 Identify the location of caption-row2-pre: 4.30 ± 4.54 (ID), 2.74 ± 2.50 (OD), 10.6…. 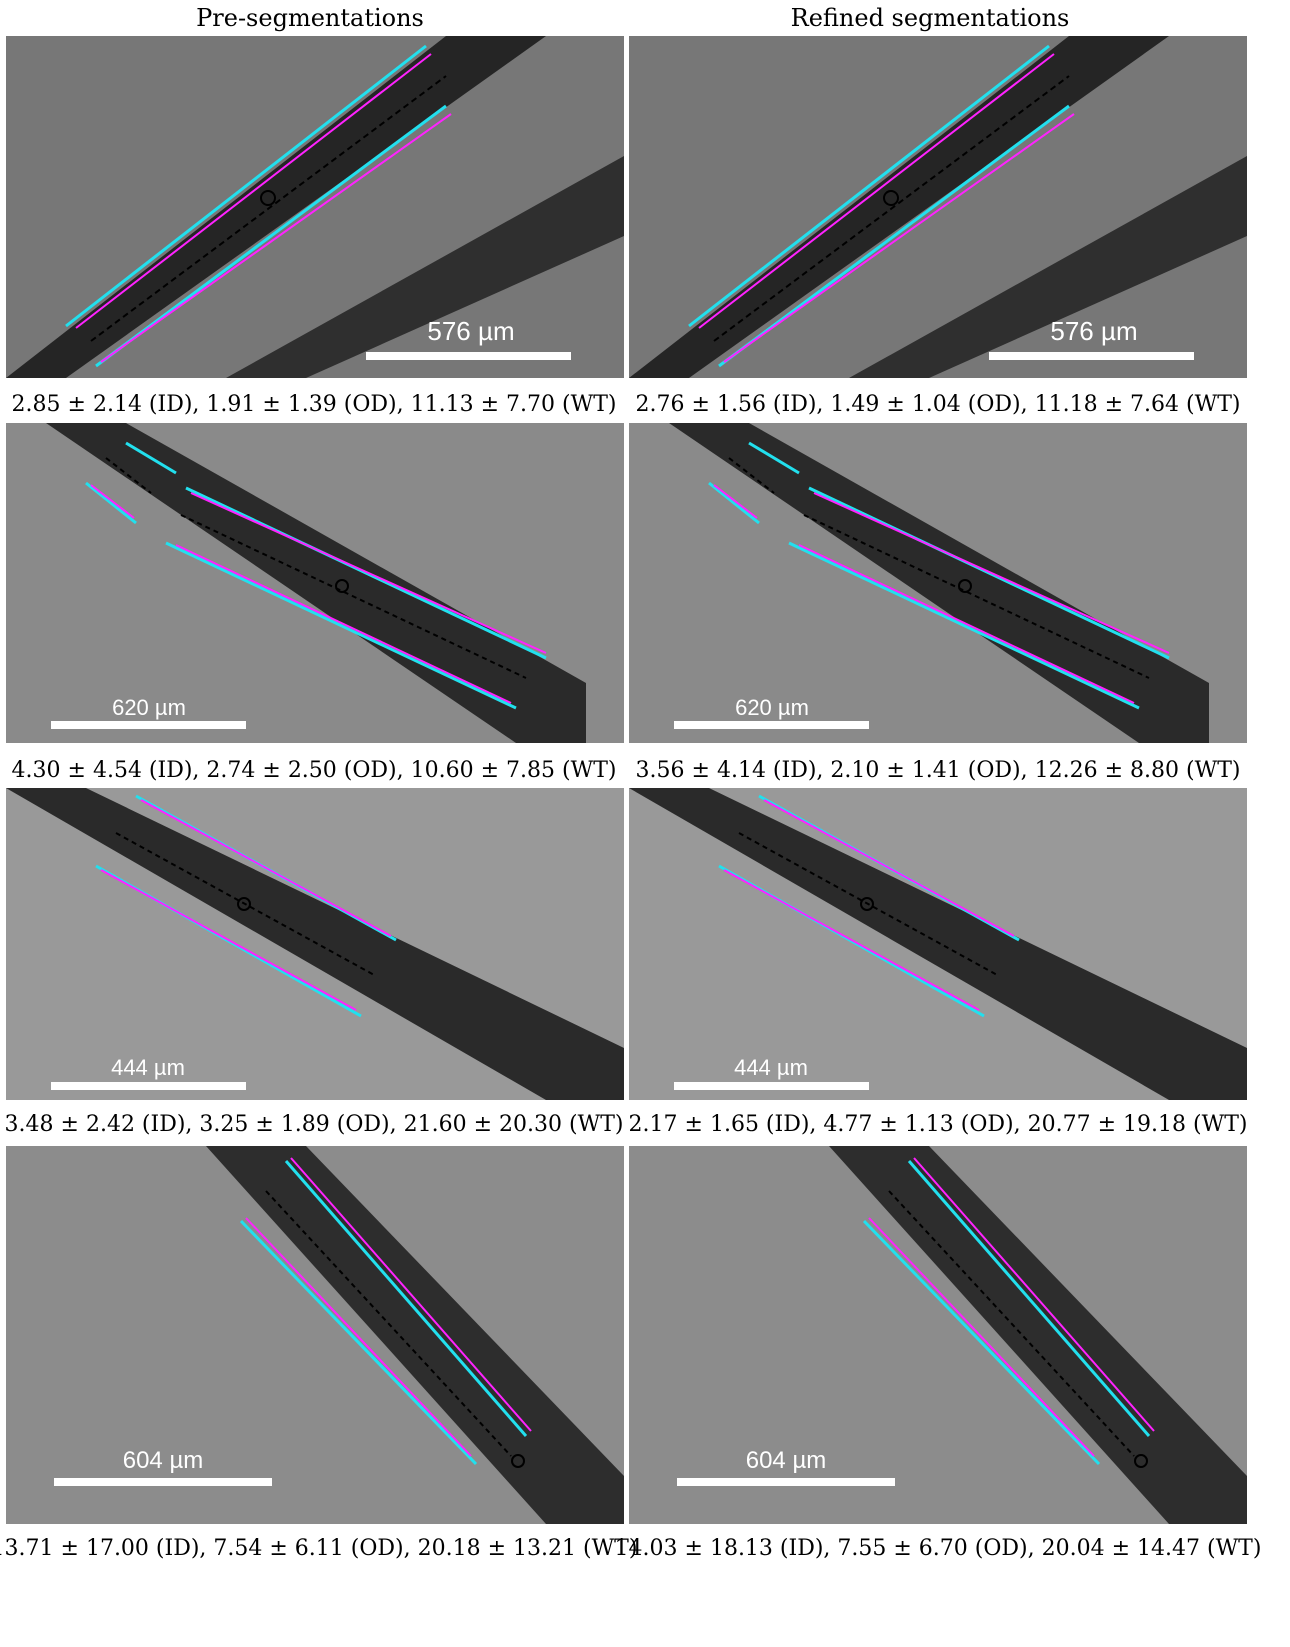
(314, 770).